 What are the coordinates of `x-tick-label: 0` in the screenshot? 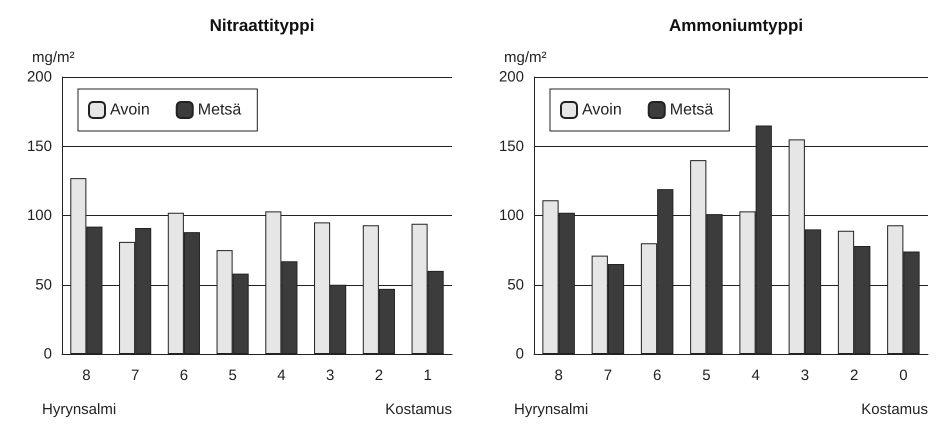 It's located at (903, 375).